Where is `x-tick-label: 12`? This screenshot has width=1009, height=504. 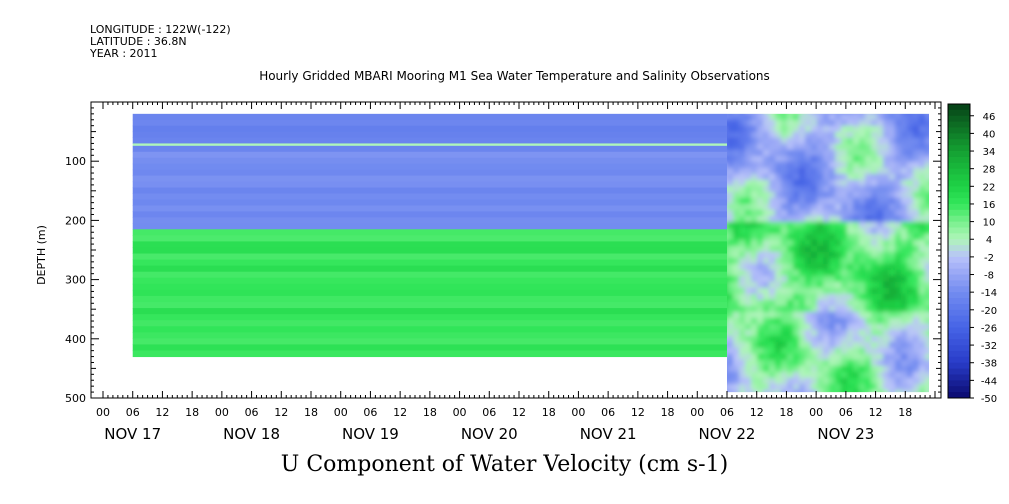 x-tick-label: 12 is located at coordinates (638, 412).